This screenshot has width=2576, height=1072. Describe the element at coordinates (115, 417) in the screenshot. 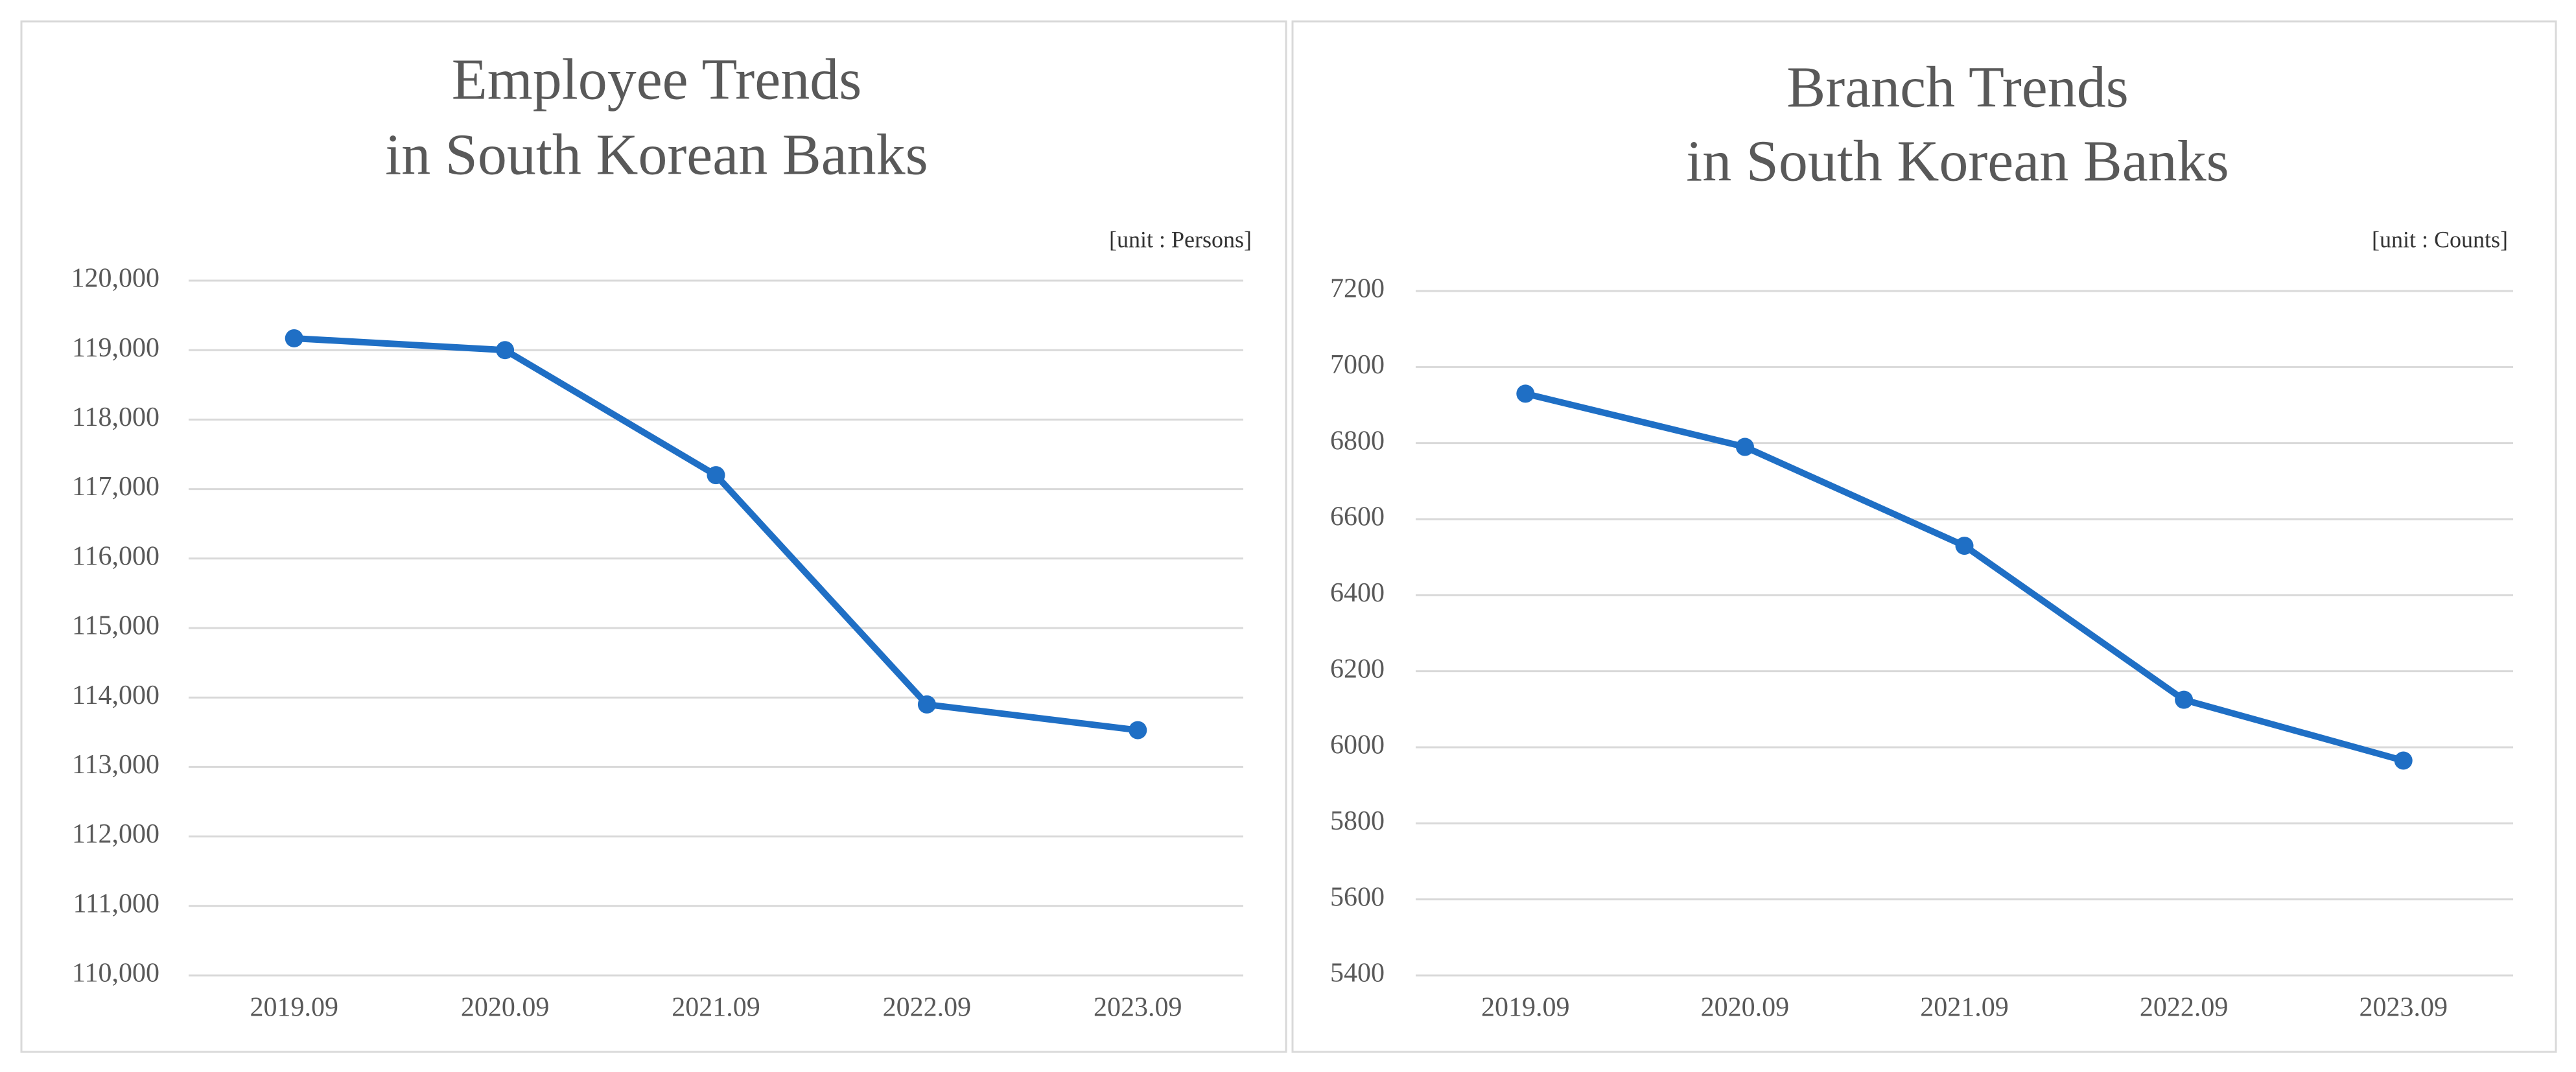

I see `y-tick-label: 118,000` at that location.